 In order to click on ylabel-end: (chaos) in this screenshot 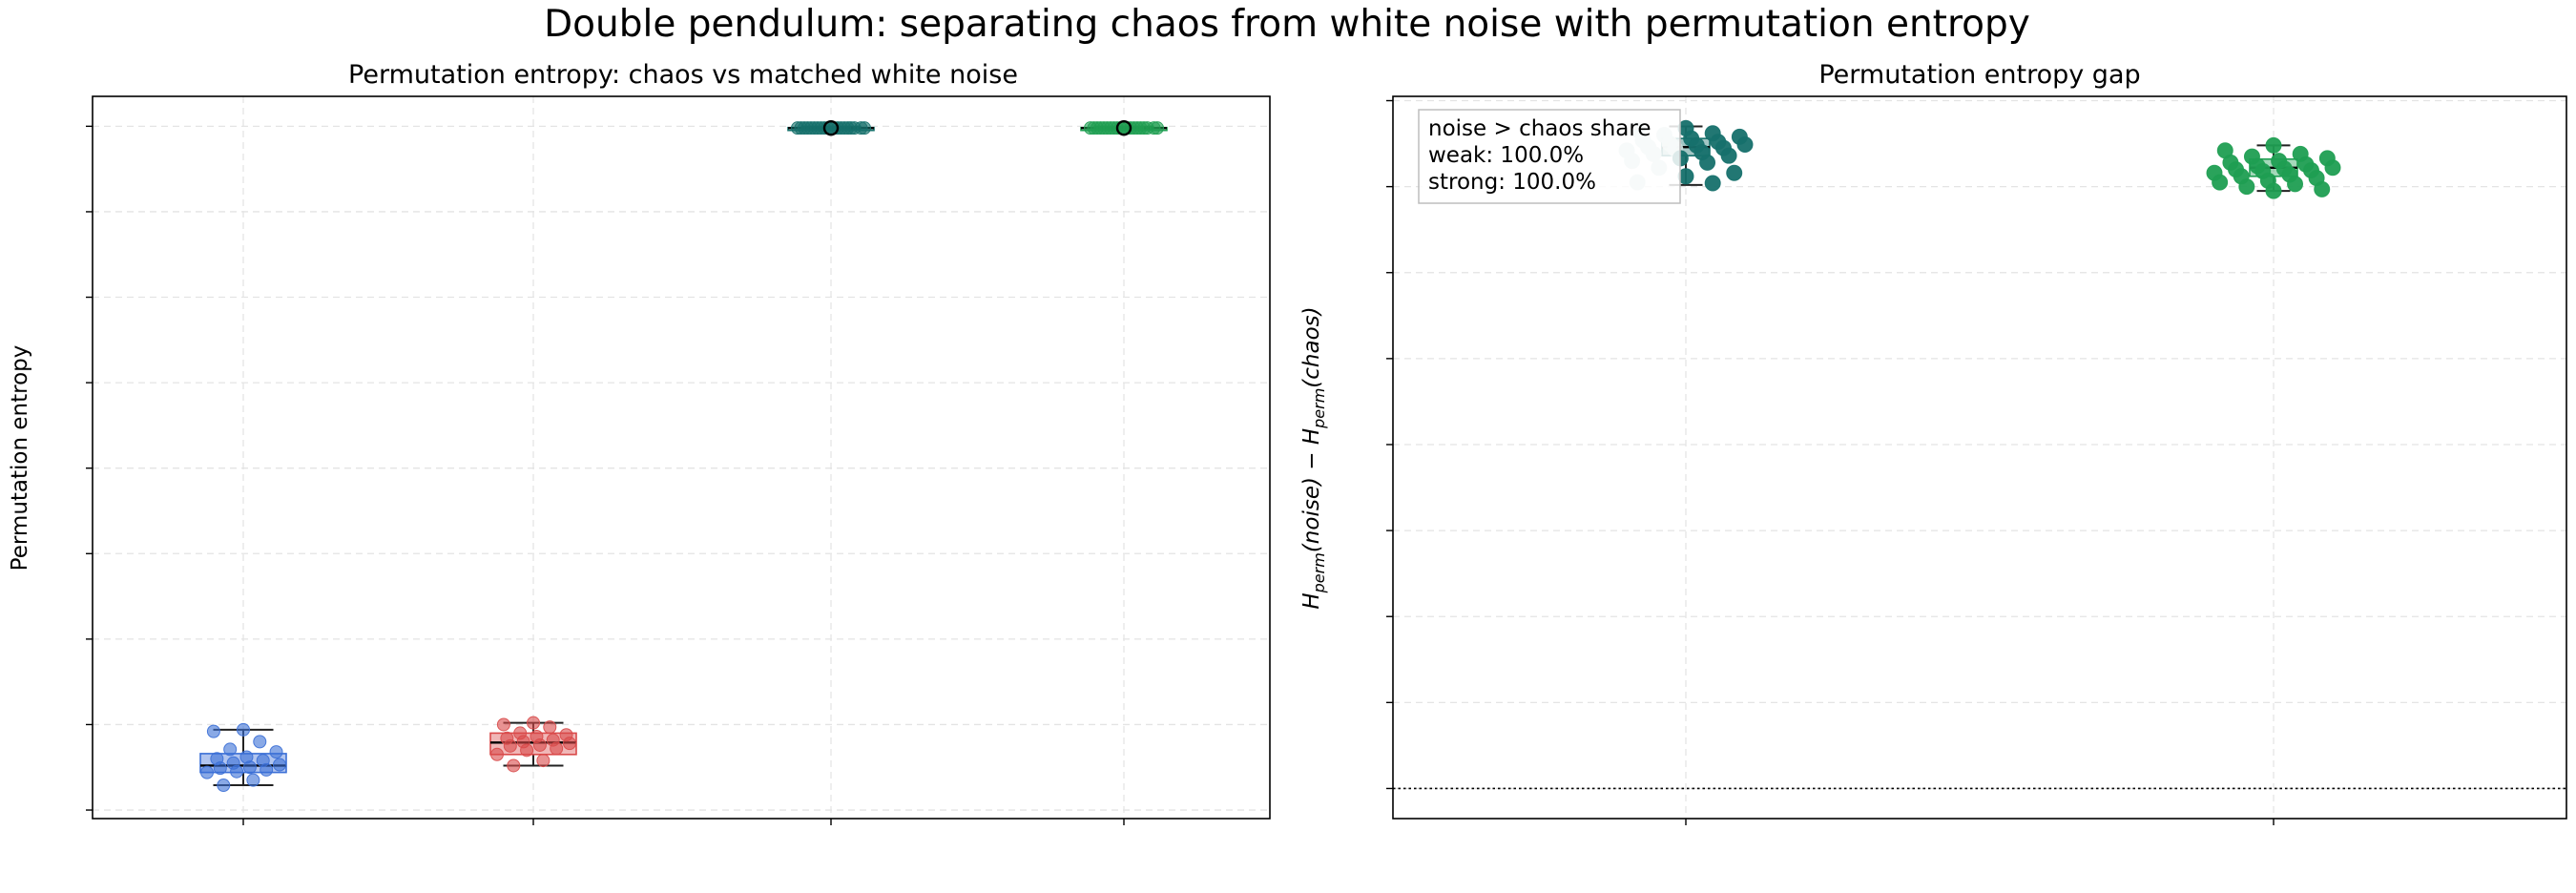, I will do `click(1311, 346)`.